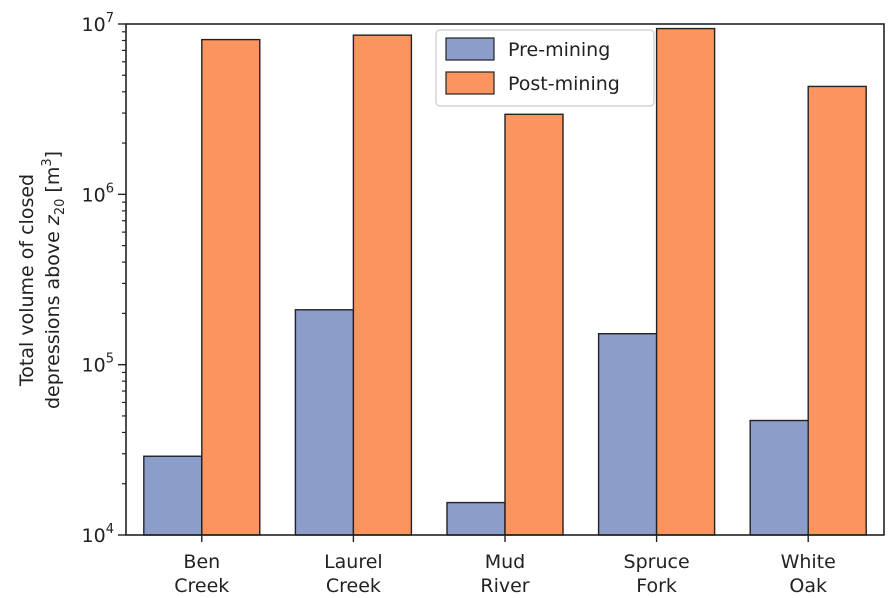 This screenshot has height=598, width=888. I want to click on y-tick-label: 10⁷, so click(98, 23).